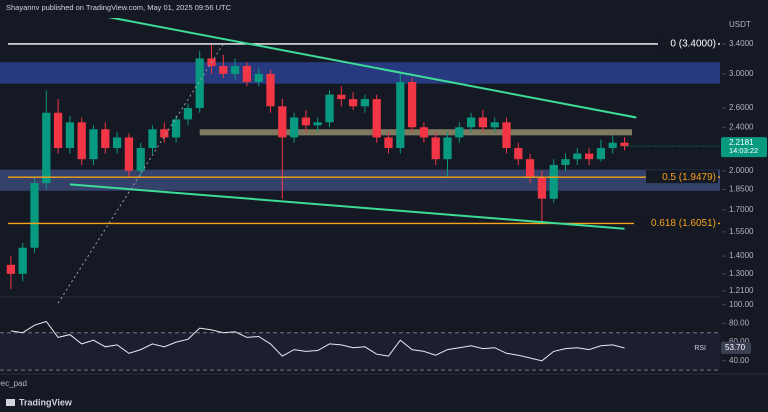  What do you see at coordinates (741, 107) in the screenshot?
I see `y-tick-label: 2.6000` at bounding box center [741, 107].